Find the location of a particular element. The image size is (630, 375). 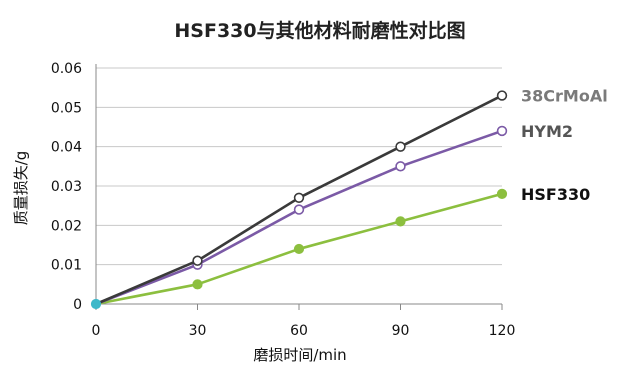

y-tick-label: 0.04 is located at coordinates (66, 148).